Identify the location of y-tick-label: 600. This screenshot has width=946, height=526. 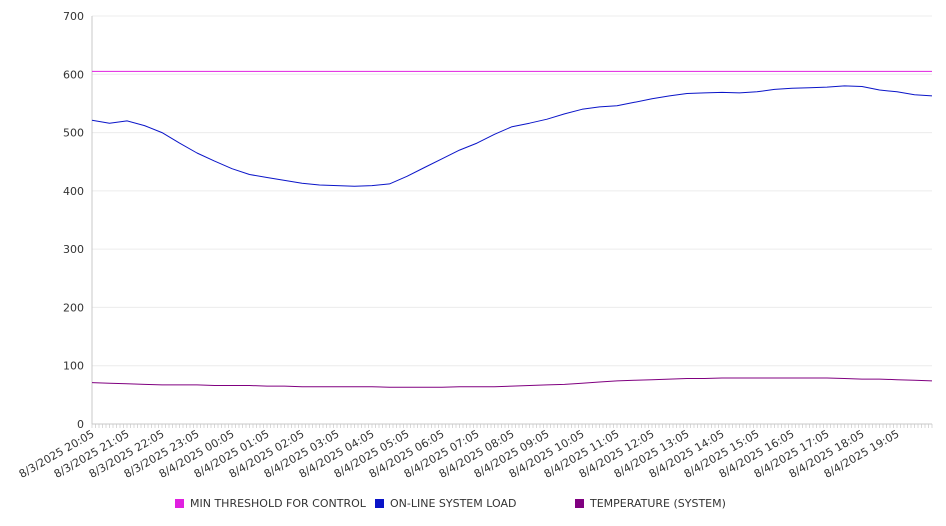
(73, 74).